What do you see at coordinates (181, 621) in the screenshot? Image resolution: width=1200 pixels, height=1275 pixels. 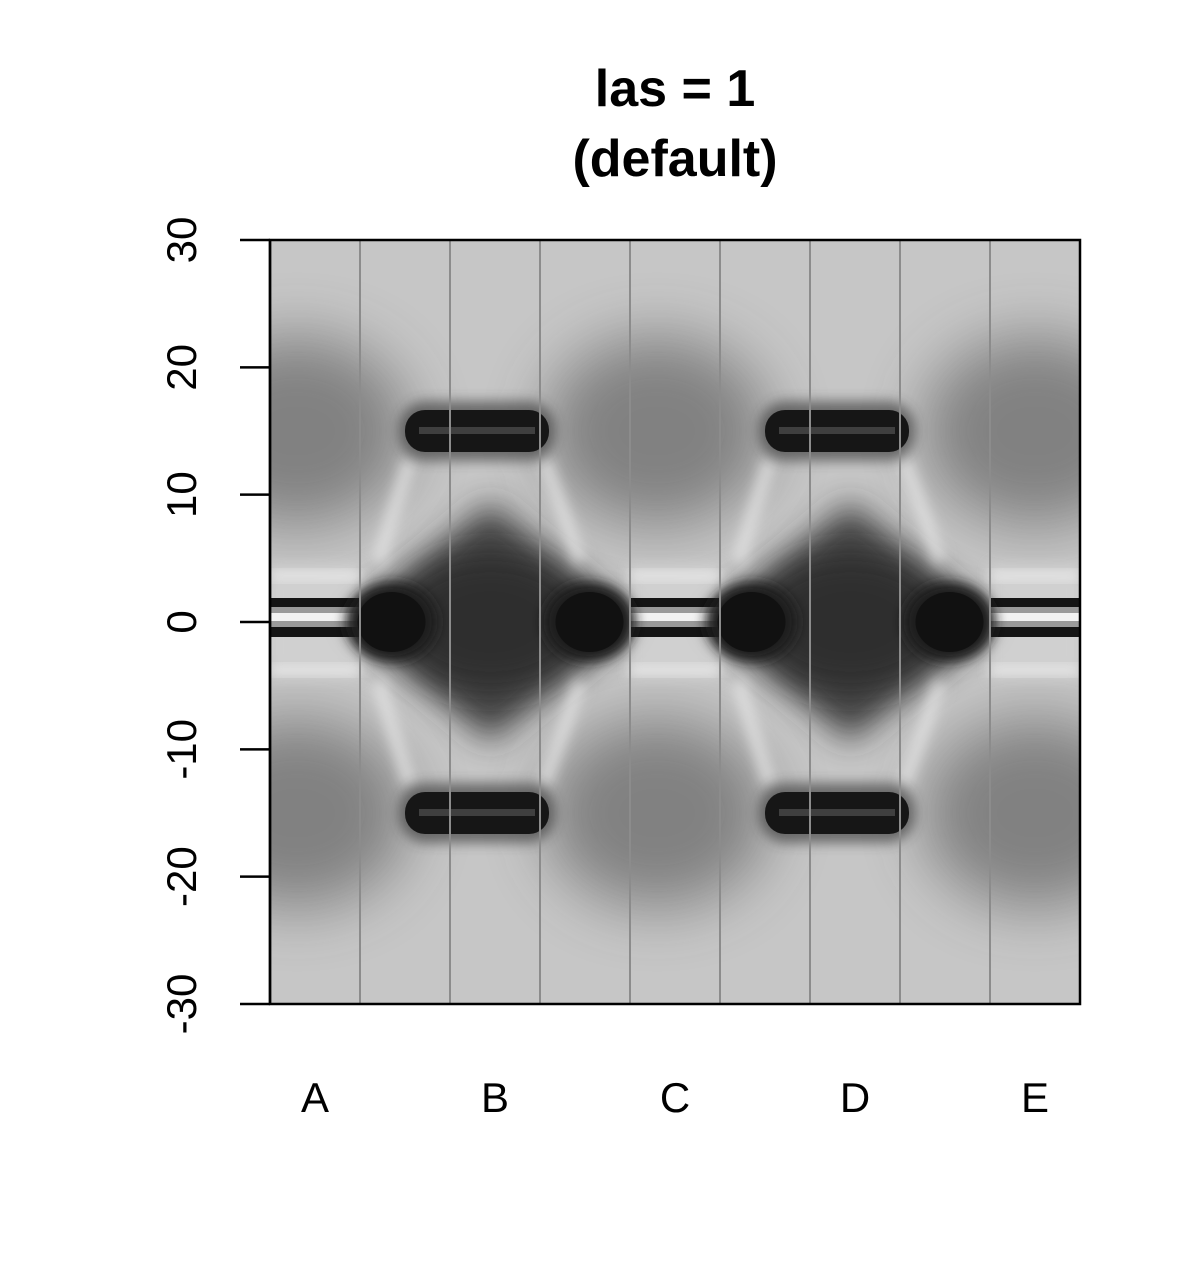 I see `y-tick-label-3: 0` at bounding box center [181, 621].